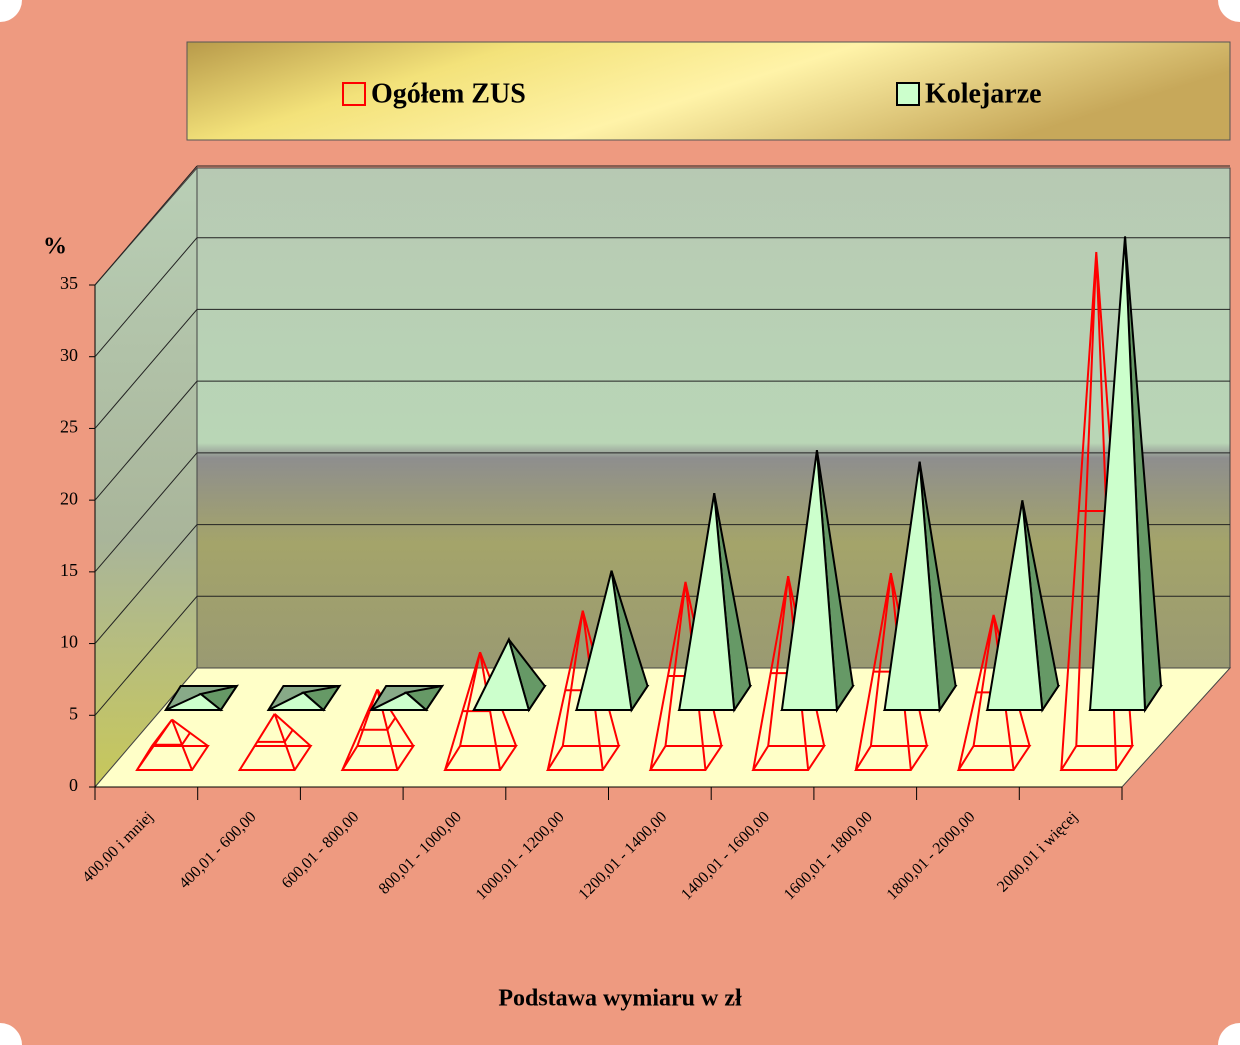  Describe the element at coordinates (69, 427) in the screenshot. I see `y-tick-label: 25` at that location.